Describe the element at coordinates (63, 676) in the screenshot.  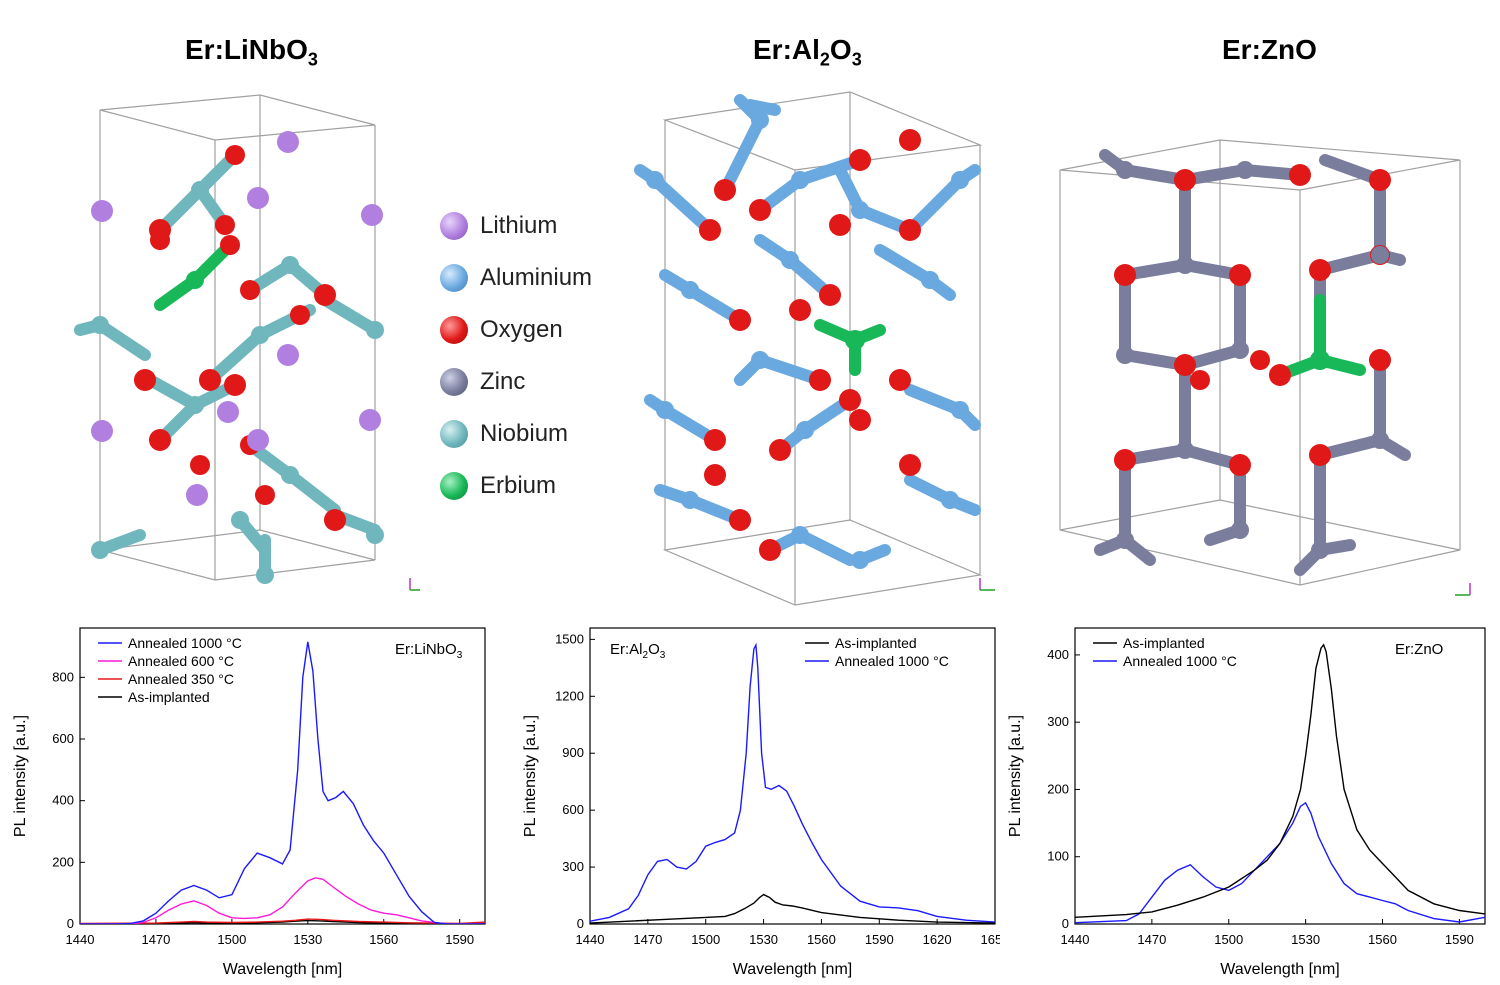
I see `y-tick-label: 800` at that location.